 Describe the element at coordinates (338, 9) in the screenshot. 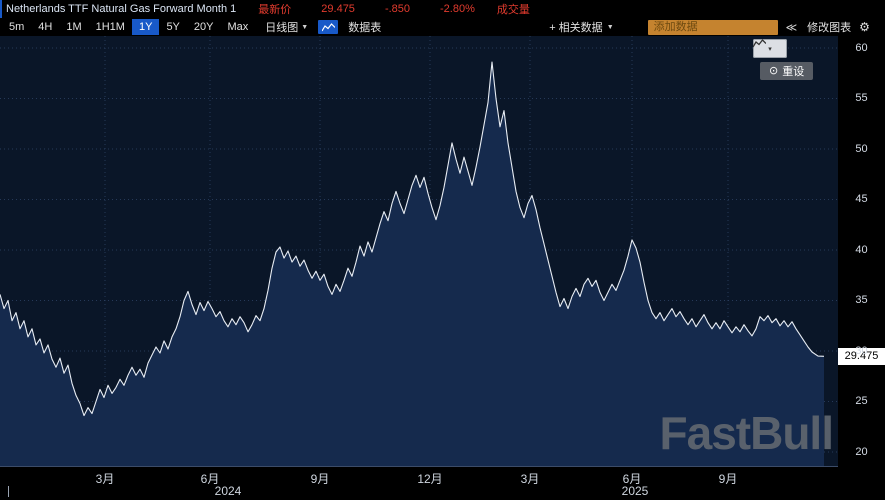

I see `latest-price-value: 29.475` at that location.